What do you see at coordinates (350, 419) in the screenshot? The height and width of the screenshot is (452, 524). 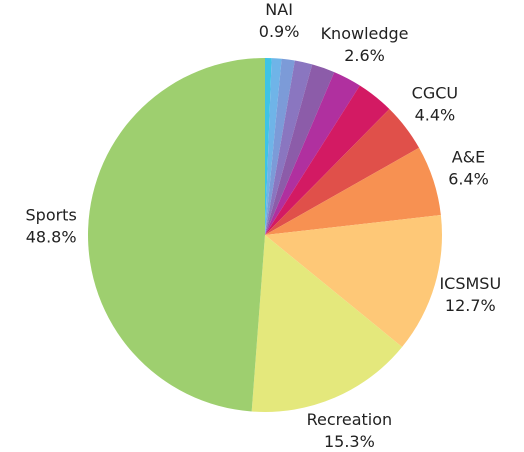 I see `slice-label: Recreation` at bounding box center [350, 419].